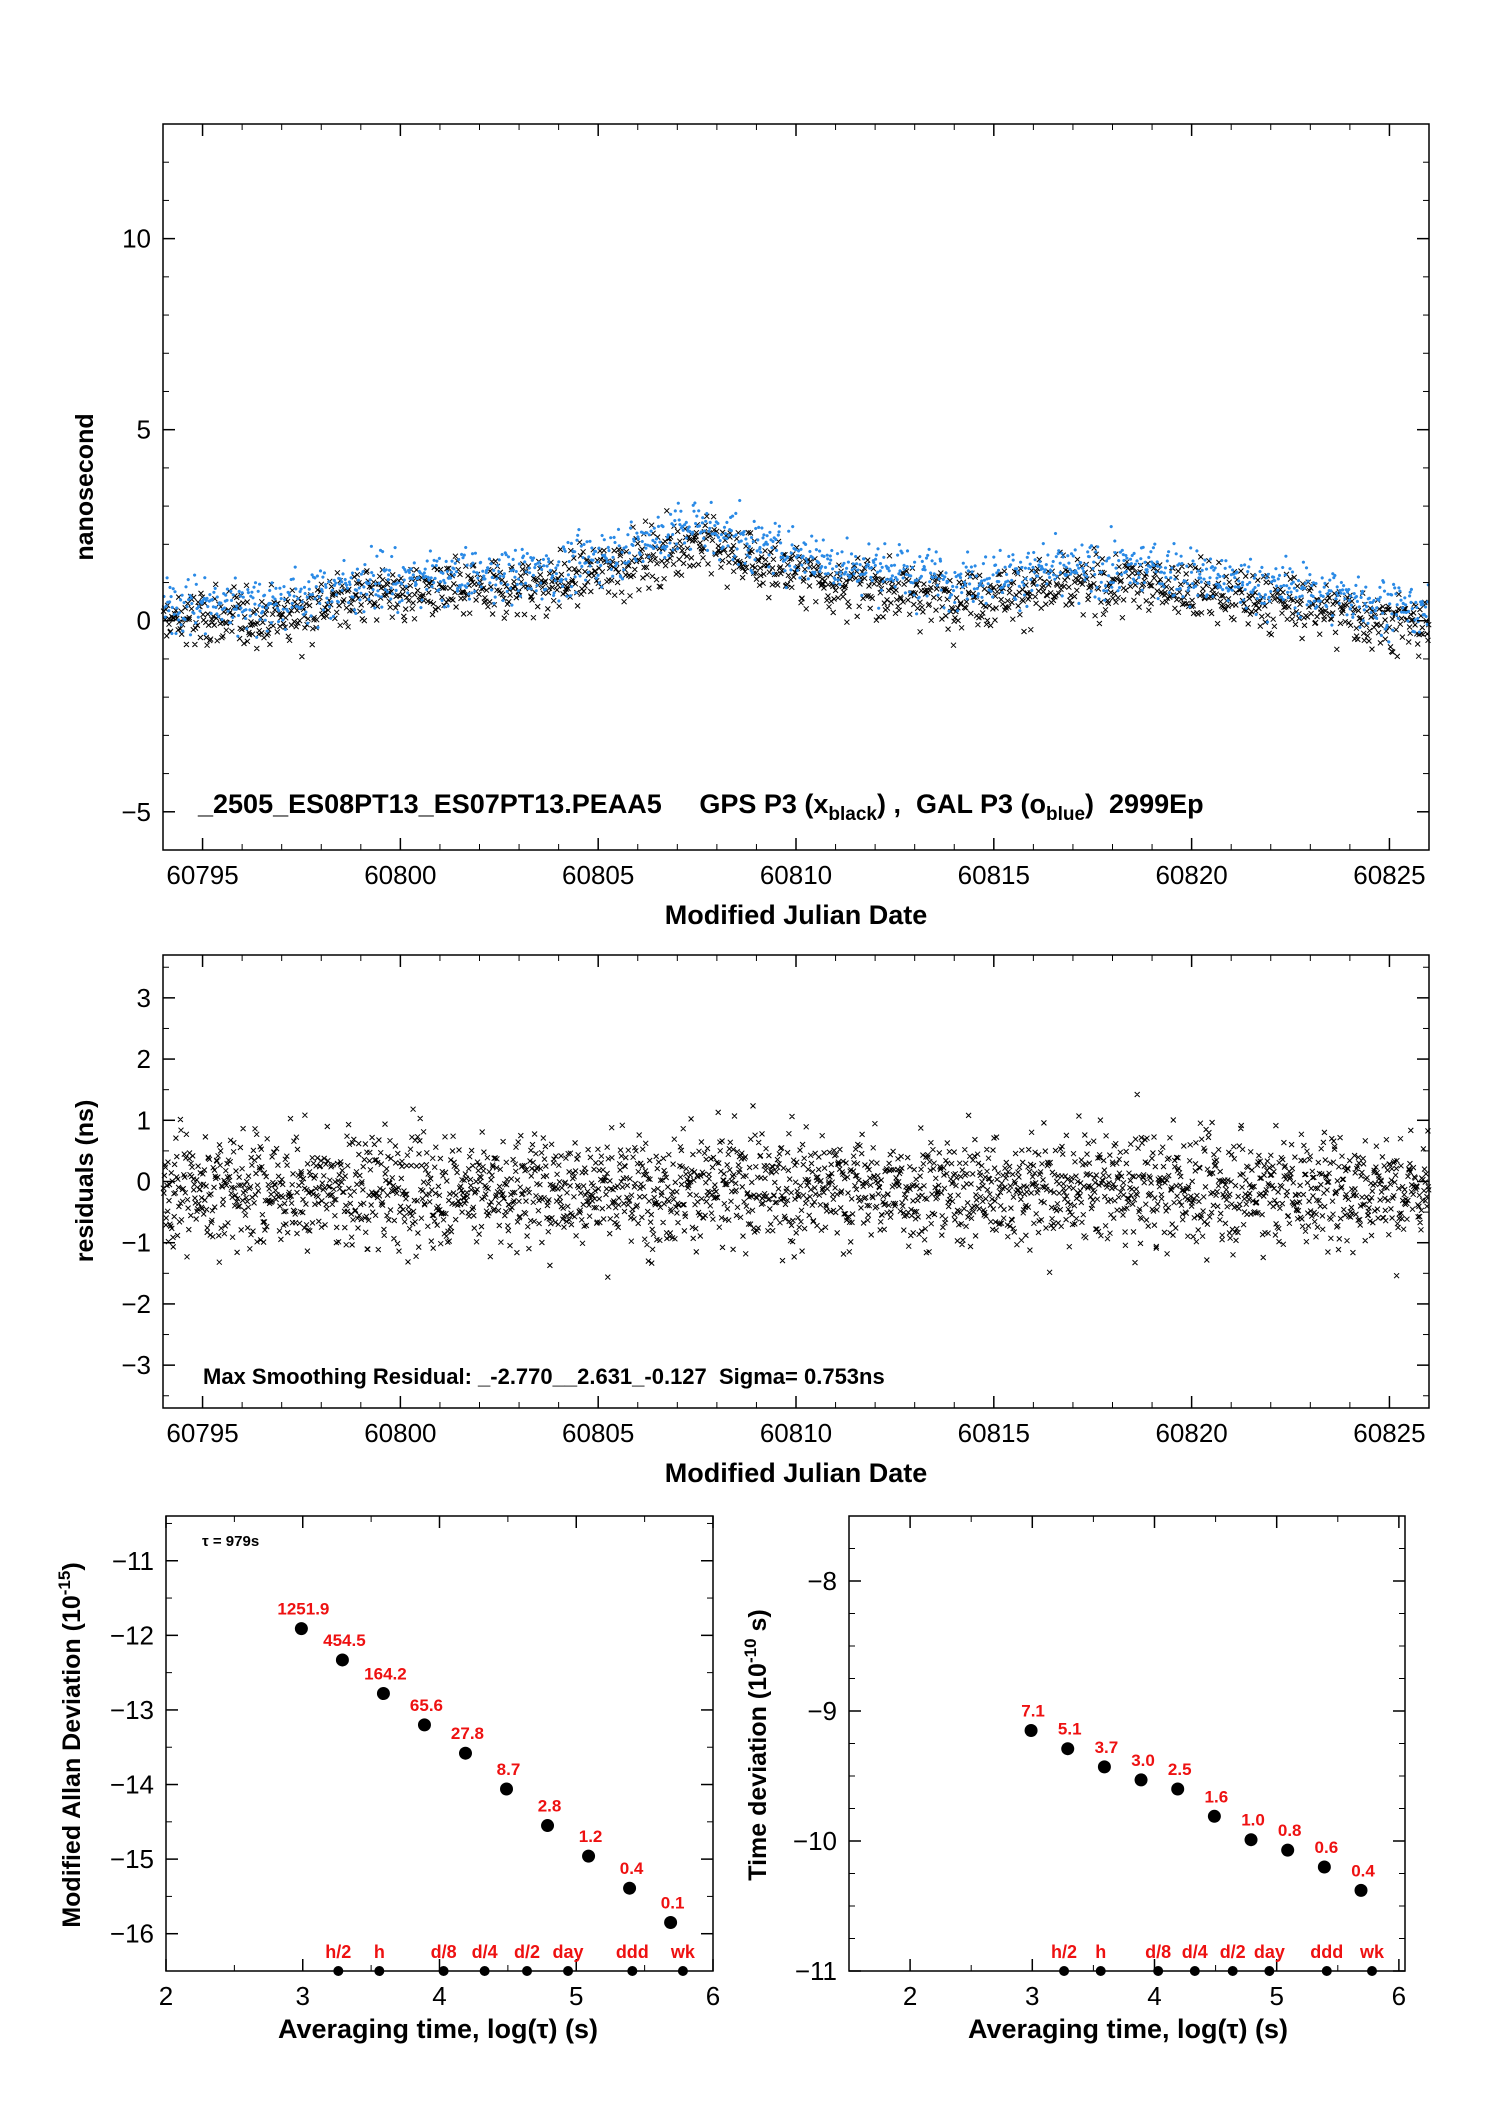 This screenshot has height=2105, width=1488. I want to click on residual-x-markers, so click(796, 1185).